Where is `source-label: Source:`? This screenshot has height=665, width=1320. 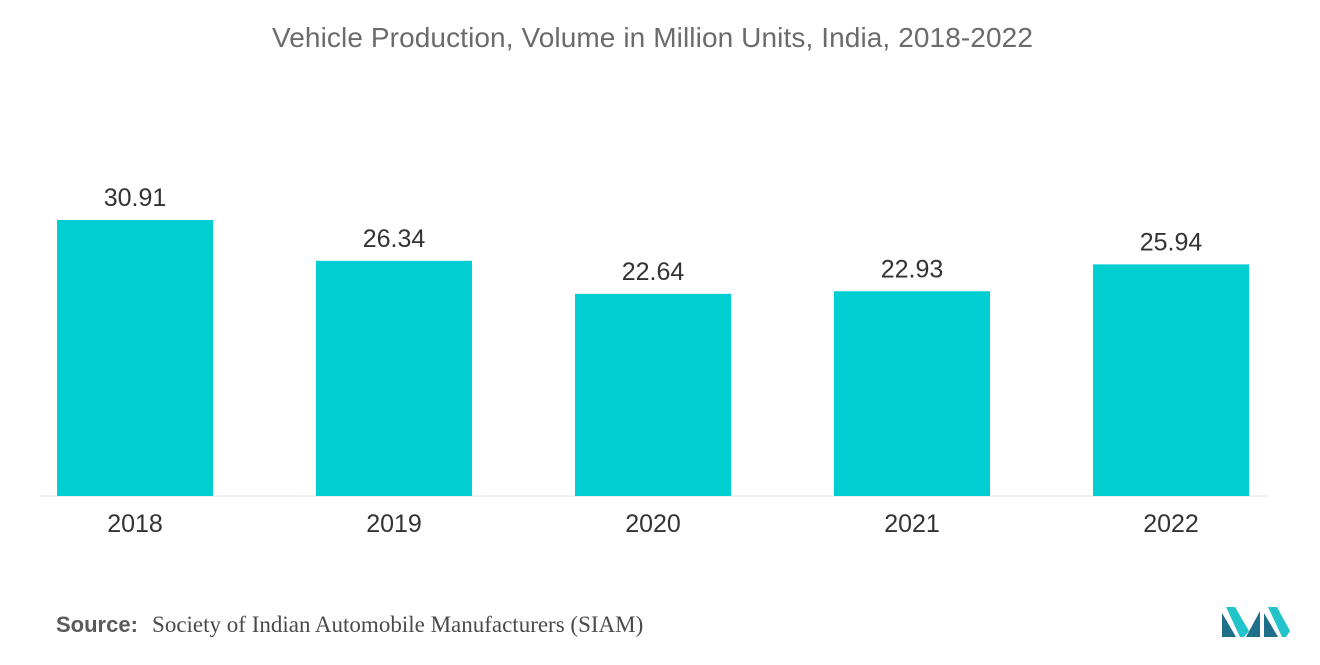
source-label: Source: is located at coordinates (97, 624).